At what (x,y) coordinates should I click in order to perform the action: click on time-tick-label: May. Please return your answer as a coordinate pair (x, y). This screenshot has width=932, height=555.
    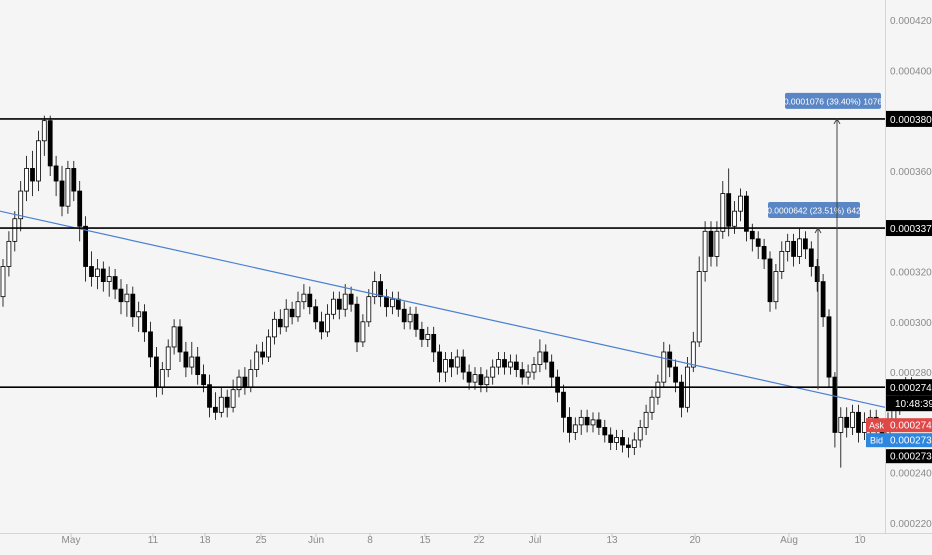
    Looking at the image, I should click on (71, 540).